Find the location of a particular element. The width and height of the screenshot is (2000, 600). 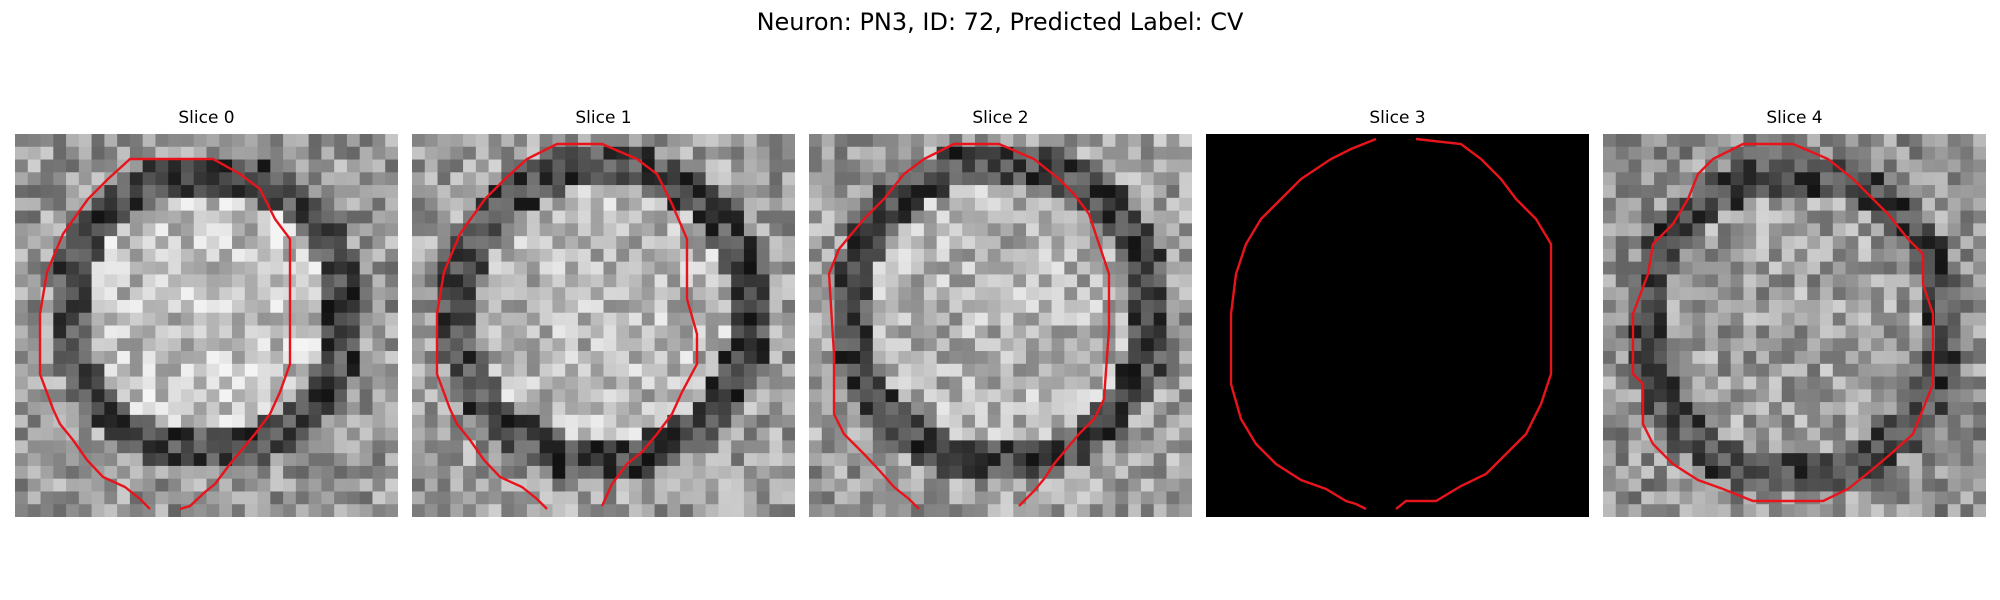

slice-1-contour is located at coordinates (567, 326).